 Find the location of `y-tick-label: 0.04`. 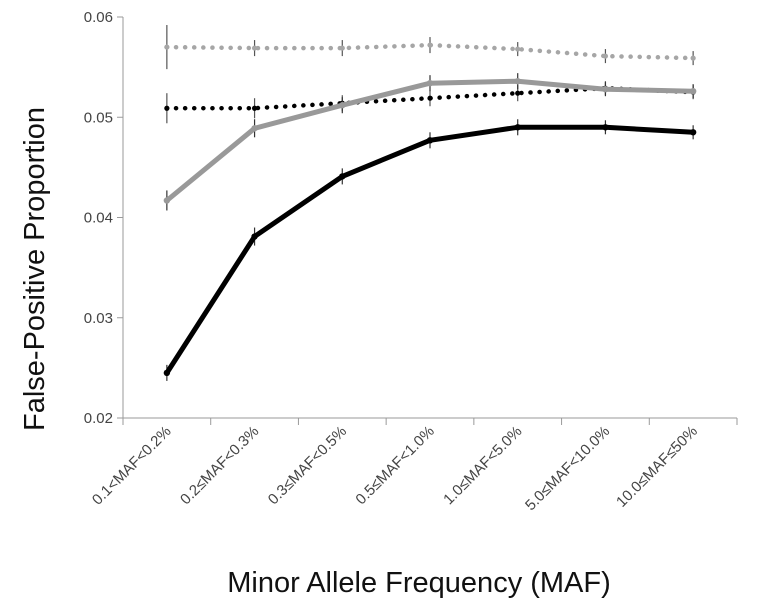

y-tick-label: 0.04 is located at coordinates (98, 218).